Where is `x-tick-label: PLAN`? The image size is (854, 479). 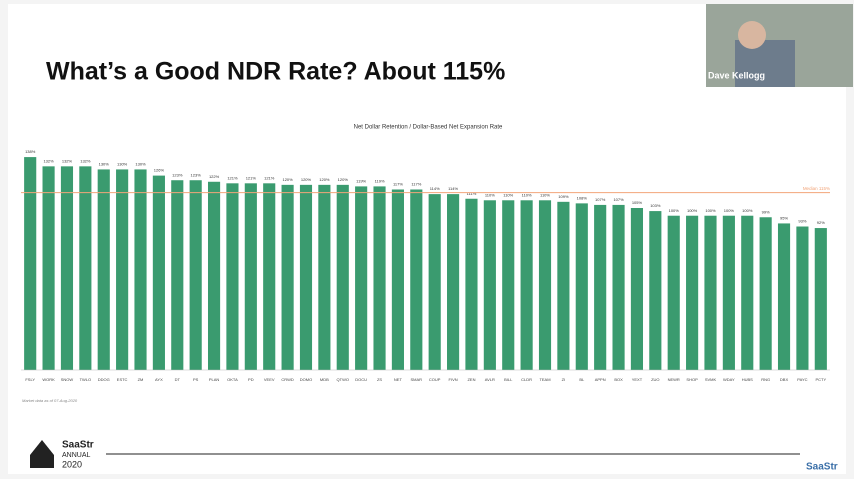
x-tick-label: PLAN is located at coordinates (214, 379).